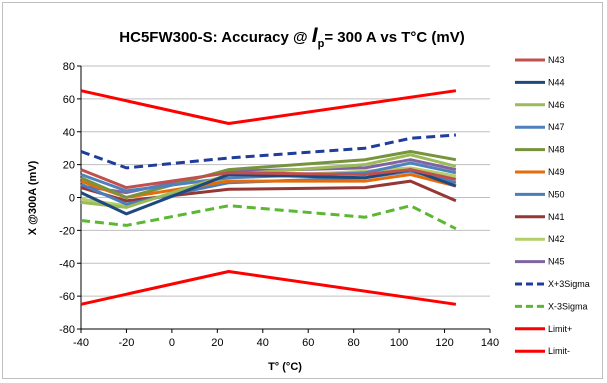  I want to click on legend-label-n43: N43, so click(556, 60).